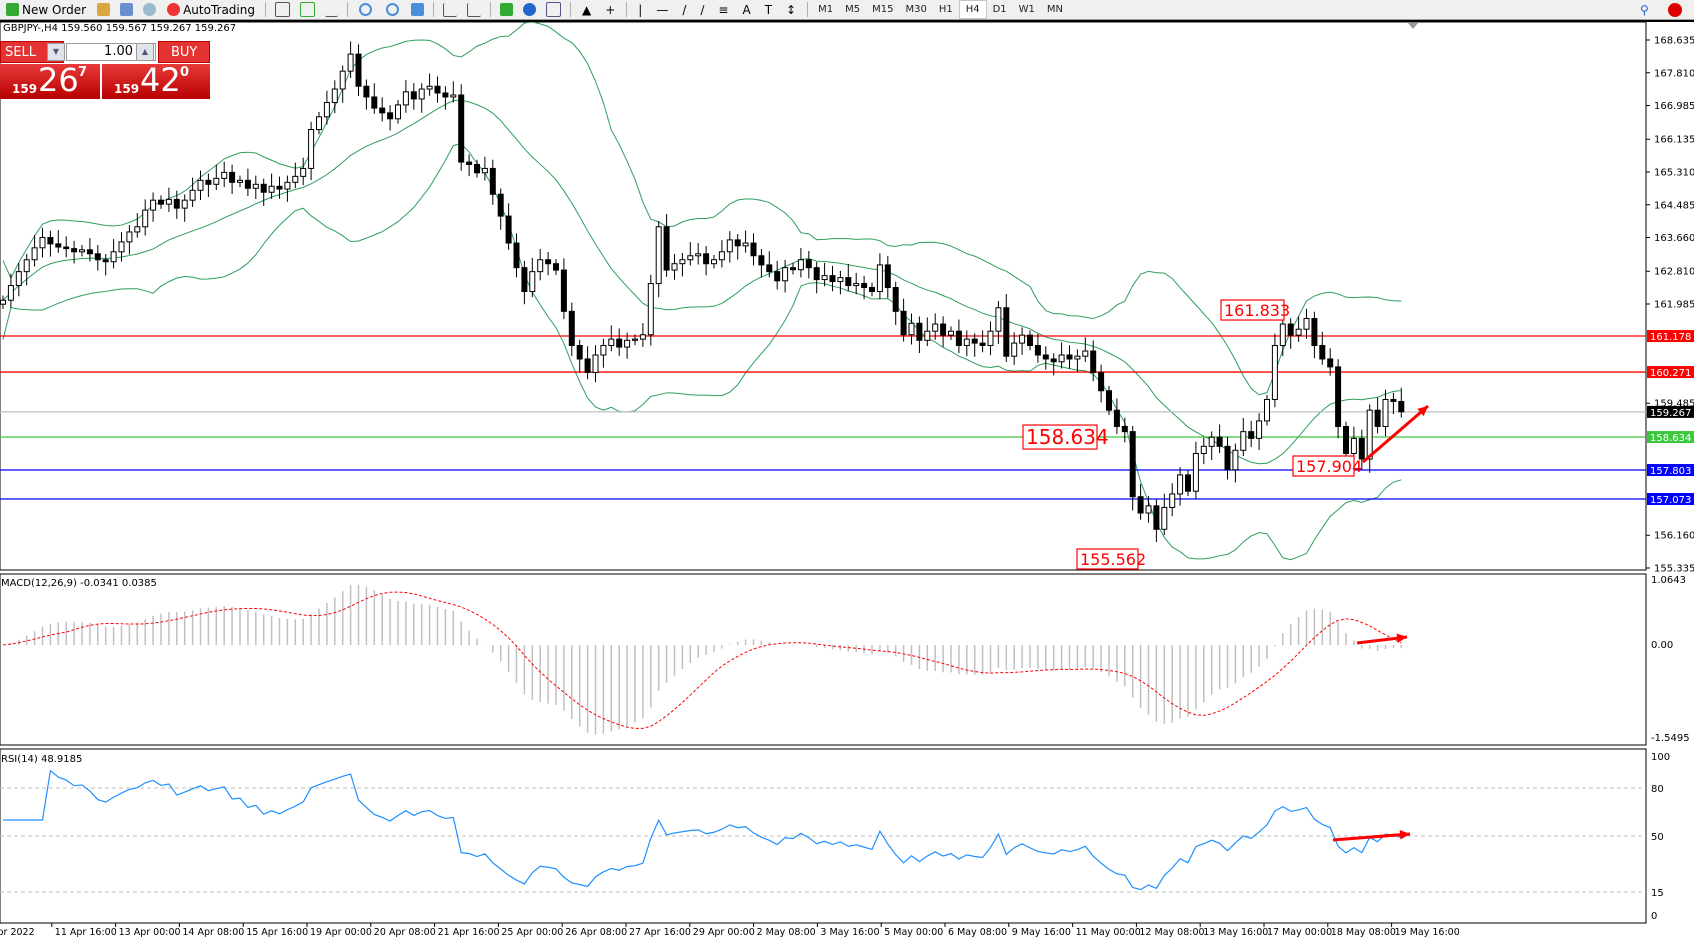  What do you see at coordinates (111, 52) in the screenshot?
I see `lot-size-input: 1.00` at bounding box center [111, 52].